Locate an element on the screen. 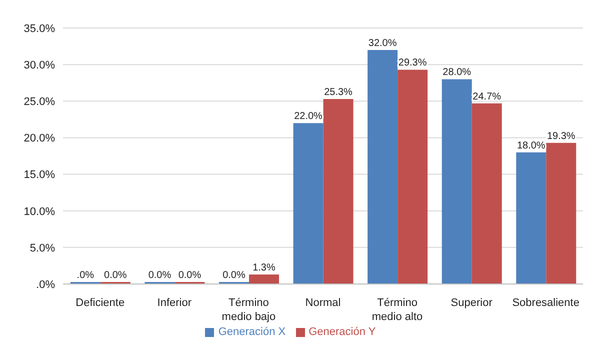 This screenshot has height=354, width=615. legend-label: Generación Y is located at coordinates (342, 332).